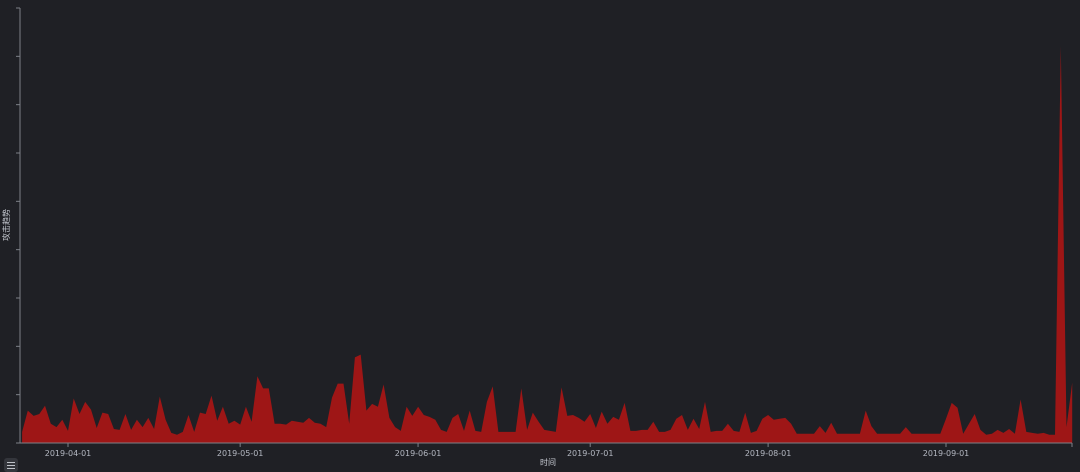 The height and width of the screenshot is (472, 1080). I want to click on x-tick-label: 2019-07-01, so click(590, 453).